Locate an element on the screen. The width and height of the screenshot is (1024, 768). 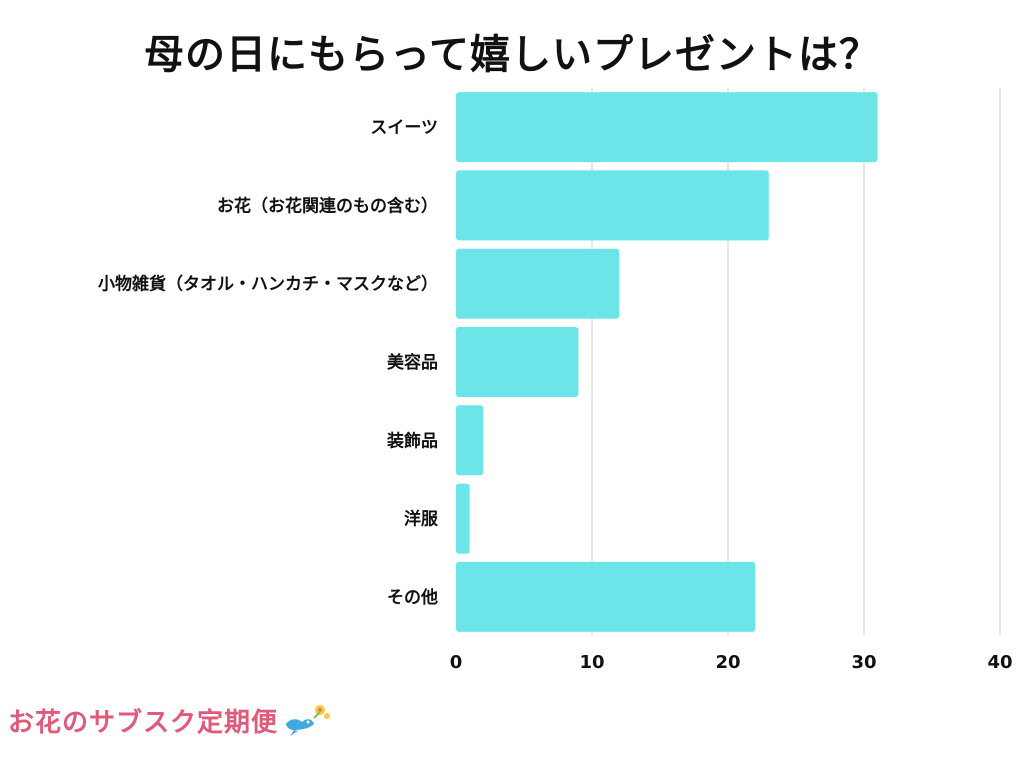
x-tick-label: 10 is located at coordinates (591, 662).